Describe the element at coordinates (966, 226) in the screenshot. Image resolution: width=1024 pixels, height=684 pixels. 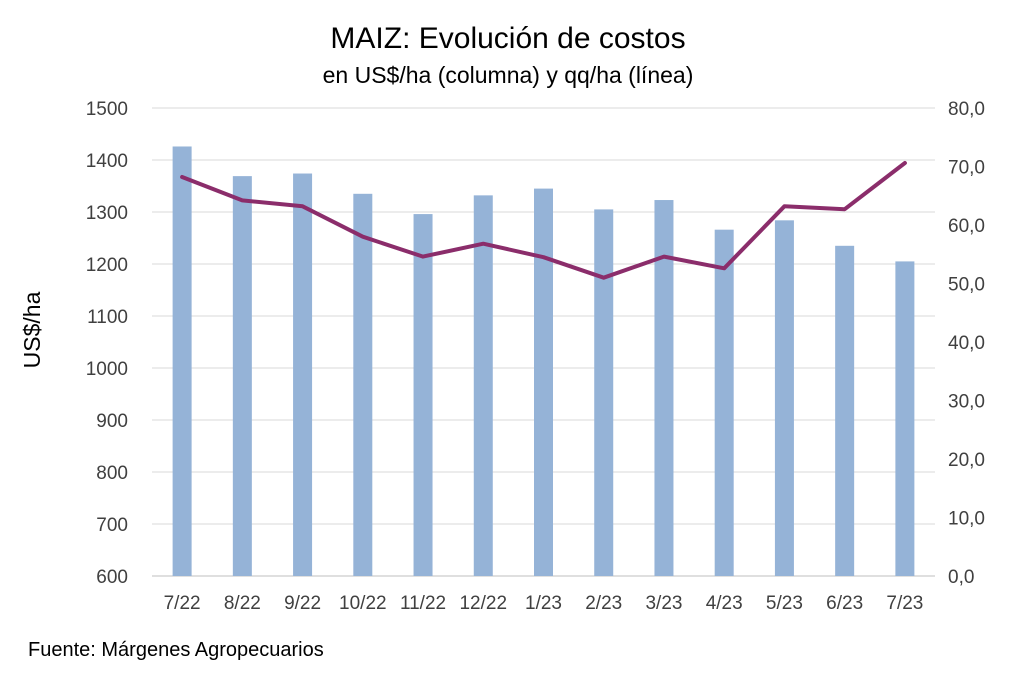
I see `y2-tick-label: 60,0` at that location.